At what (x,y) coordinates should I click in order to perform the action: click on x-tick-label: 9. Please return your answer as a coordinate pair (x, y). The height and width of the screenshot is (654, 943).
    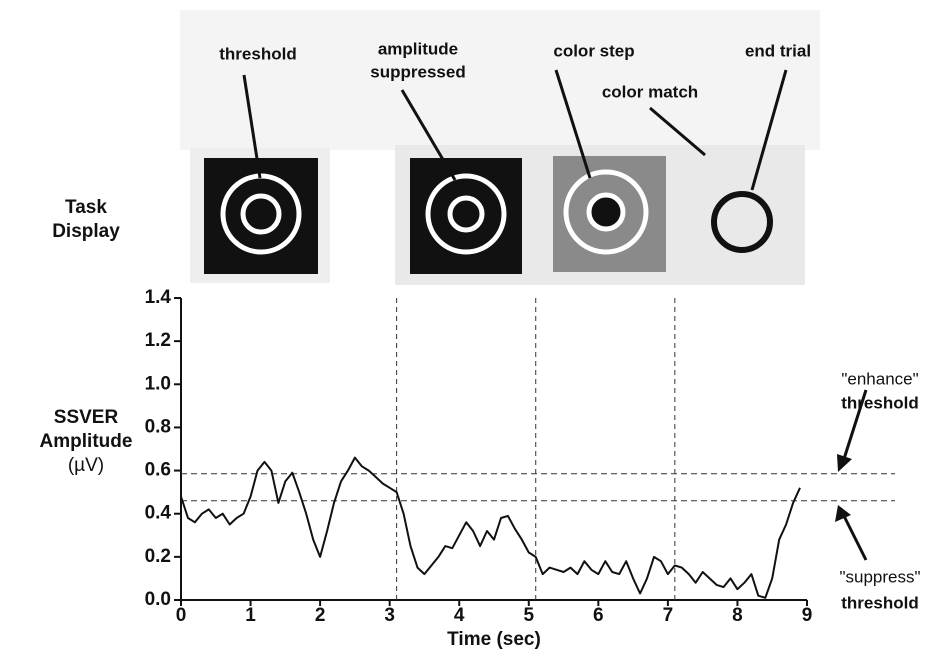
    Looking at the image, I should click on (807, 615).